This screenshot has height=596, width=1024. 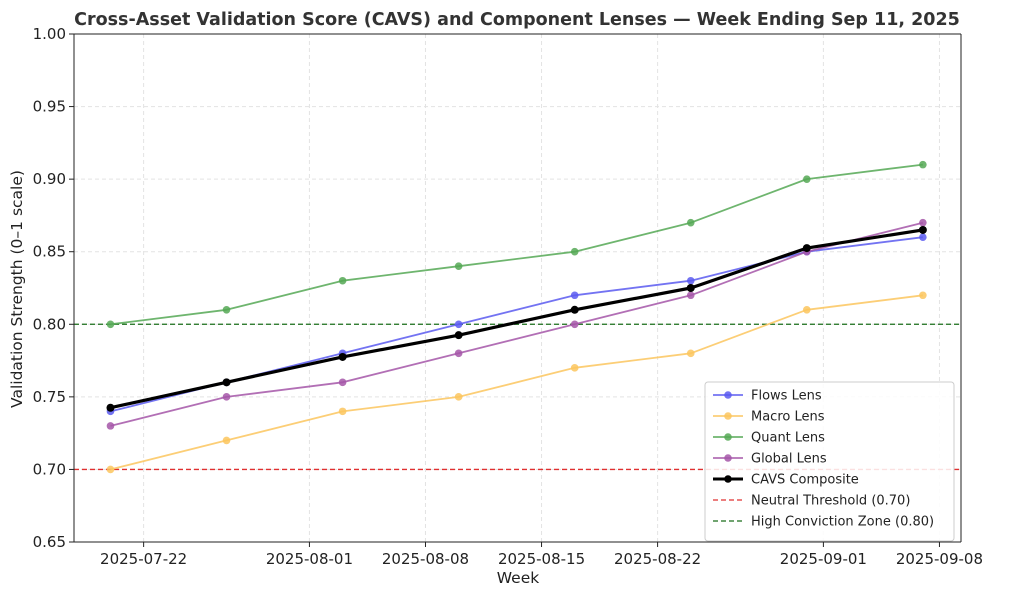 I want to click on x-tick-label: 2025-08-01, so click(x=309, y=559).